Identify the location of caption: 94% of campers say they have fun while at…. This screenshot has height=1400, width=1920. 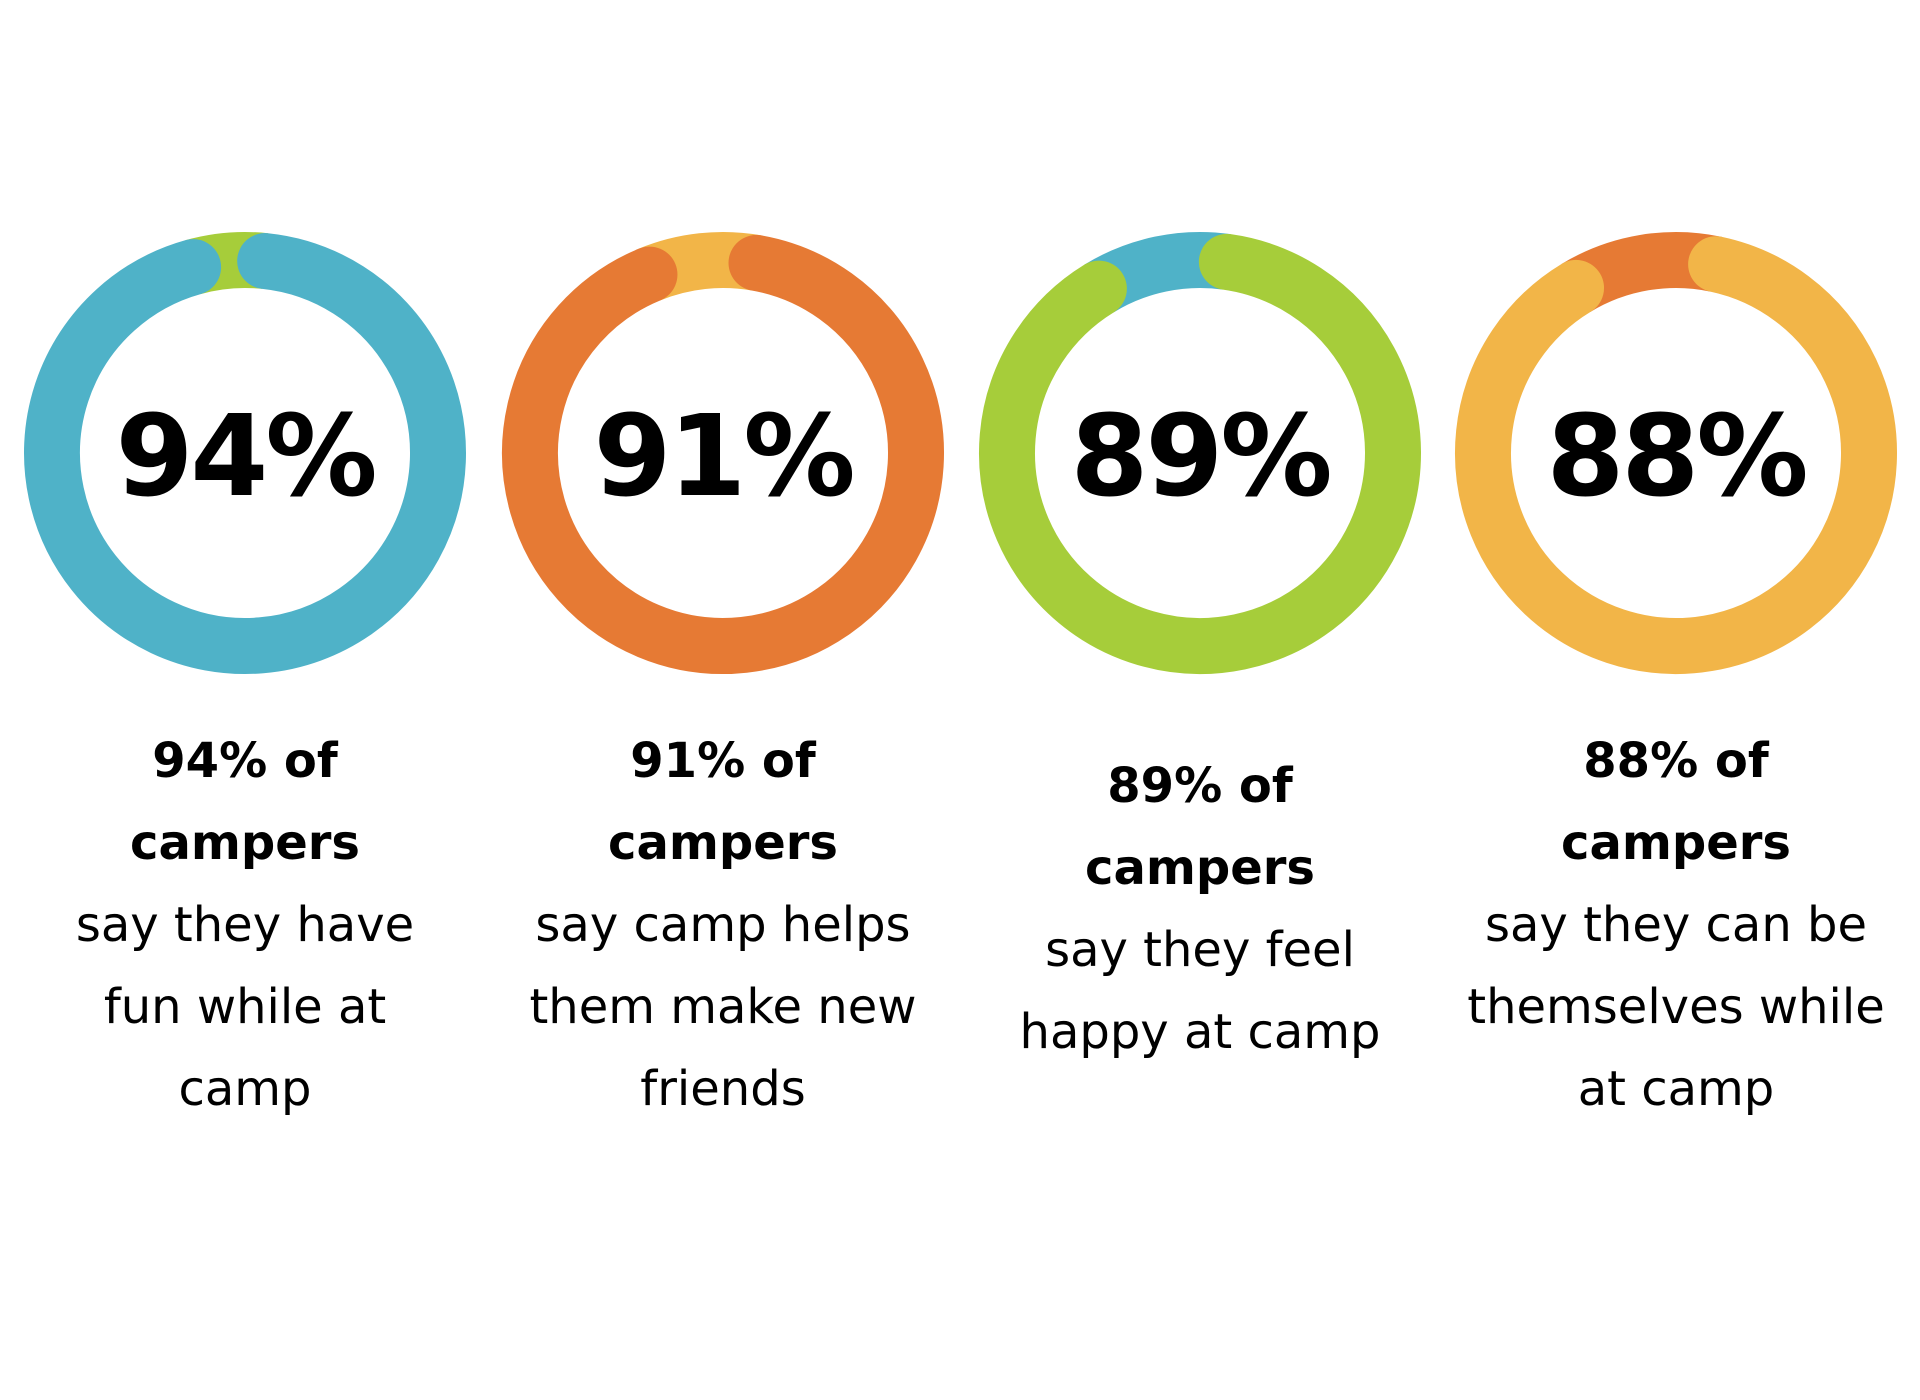
(245, 925).